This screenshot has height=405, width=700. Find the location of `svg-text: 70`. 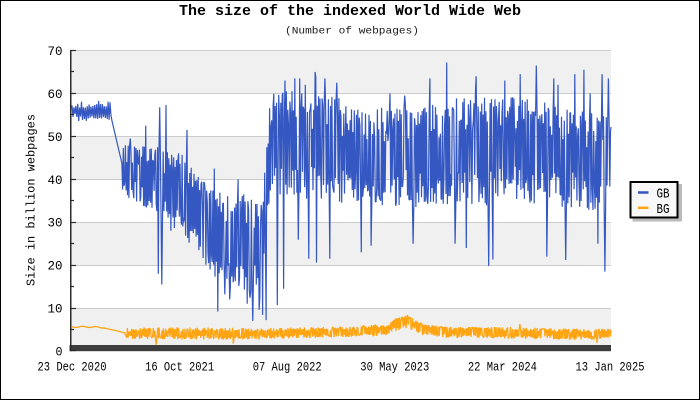

svg-text: 70 is located at coordinates (55, 51).